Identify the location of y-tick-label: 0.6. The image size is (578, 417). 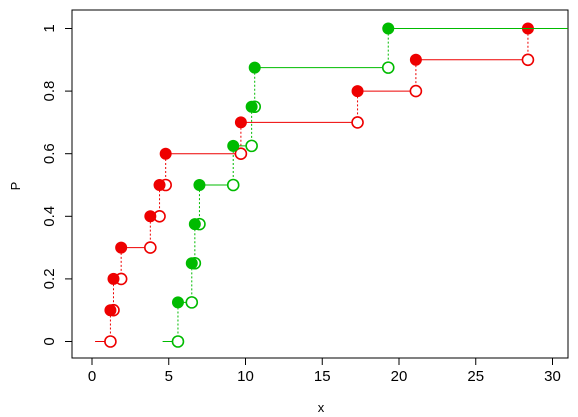
(49, 153).